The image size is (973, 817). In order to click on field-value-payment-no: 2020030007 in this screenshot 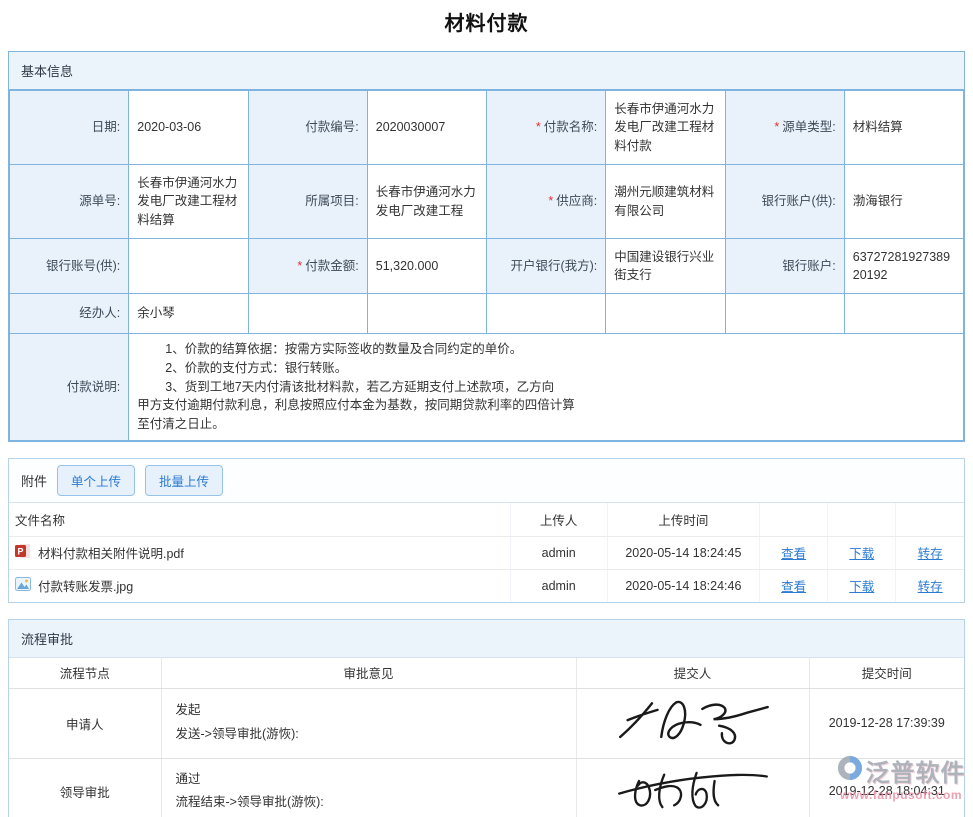, I will do `click(427, 127)`.